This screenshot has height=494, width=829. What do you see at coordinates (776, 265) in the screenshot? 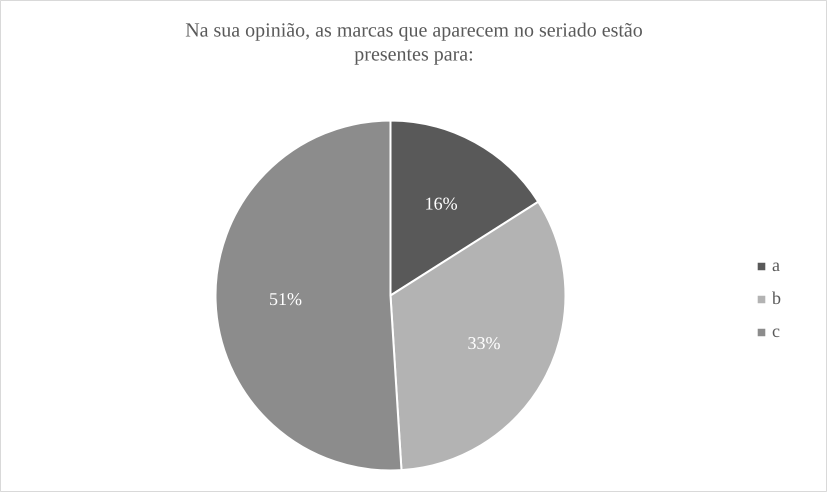
I see `legend-label: a` at bounding box center [776, 265].